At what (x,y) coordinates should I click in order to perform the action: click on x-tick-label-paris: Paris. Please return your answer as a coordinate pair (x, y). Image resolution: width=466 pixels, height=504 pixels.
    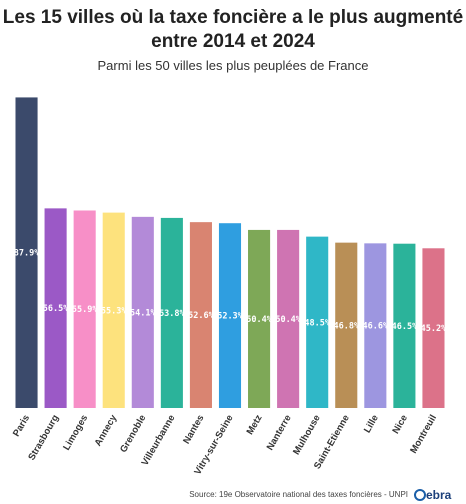
    Looking at the image, I should click on (21, 426).